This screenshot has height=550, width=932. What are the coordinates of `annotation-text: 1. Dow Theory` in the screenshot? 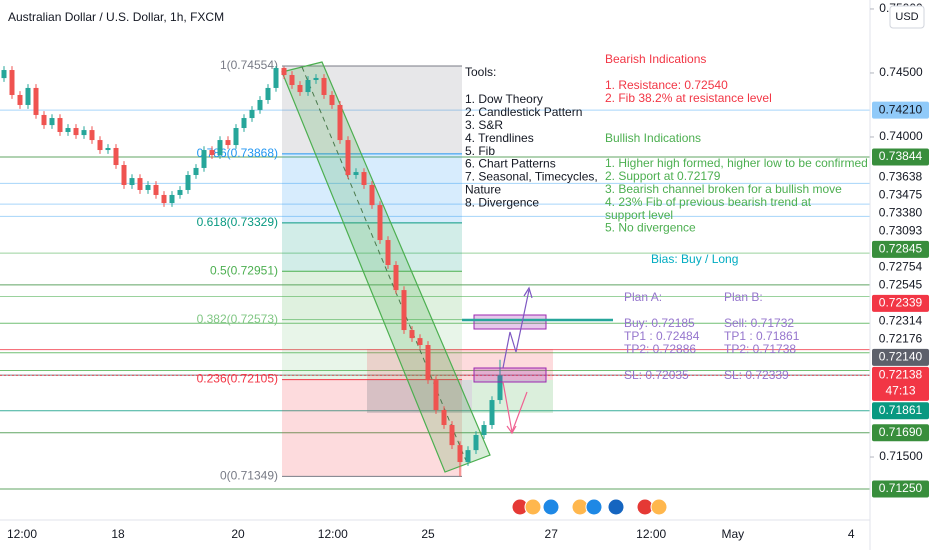 It's located at (504, 99).